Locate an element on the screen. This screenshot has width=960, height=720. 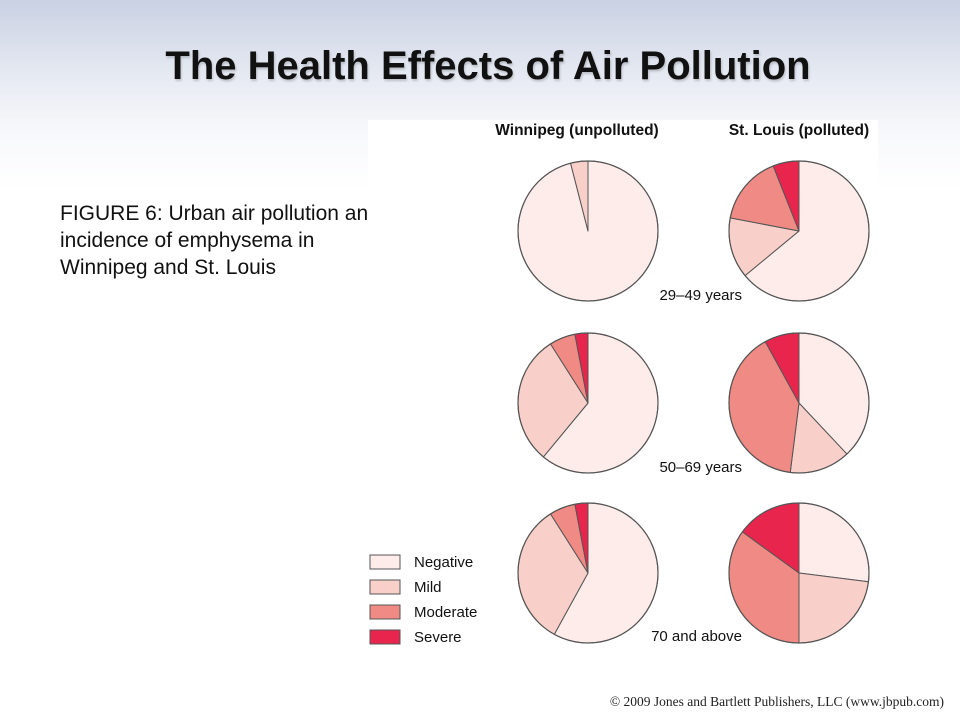
legend-swatch-severe is located at coordinates (385, 637).